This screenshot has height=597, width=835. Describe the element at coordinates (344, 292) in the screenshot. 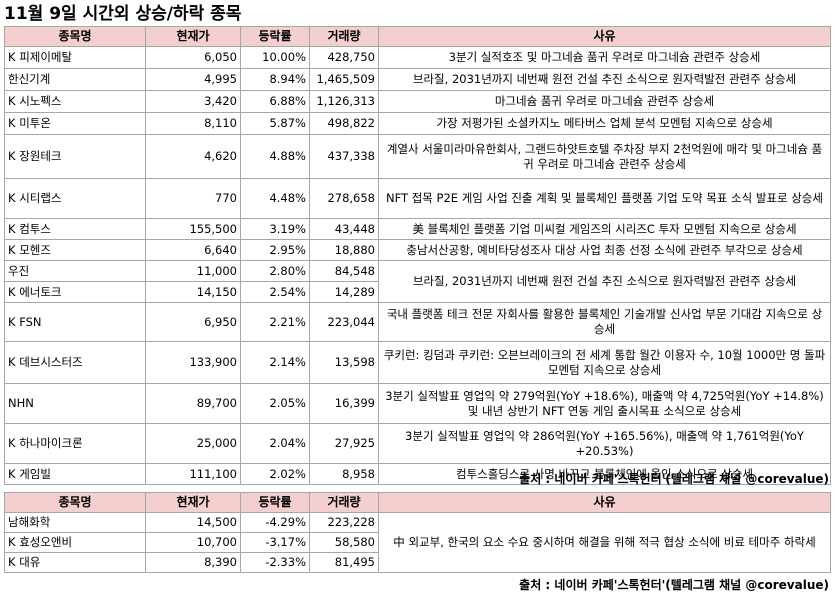

I see `stock-volume: 14,289` at that location.